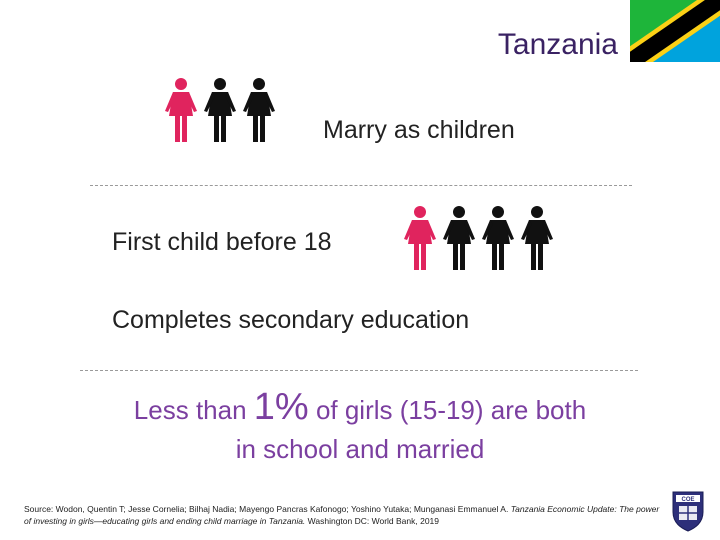 The height and width of the screenshot is (540, 720). What do you see at coordinates (687, 500) in the screenshot?
I see `crest-text: COE` at bounding box center [687, 500].